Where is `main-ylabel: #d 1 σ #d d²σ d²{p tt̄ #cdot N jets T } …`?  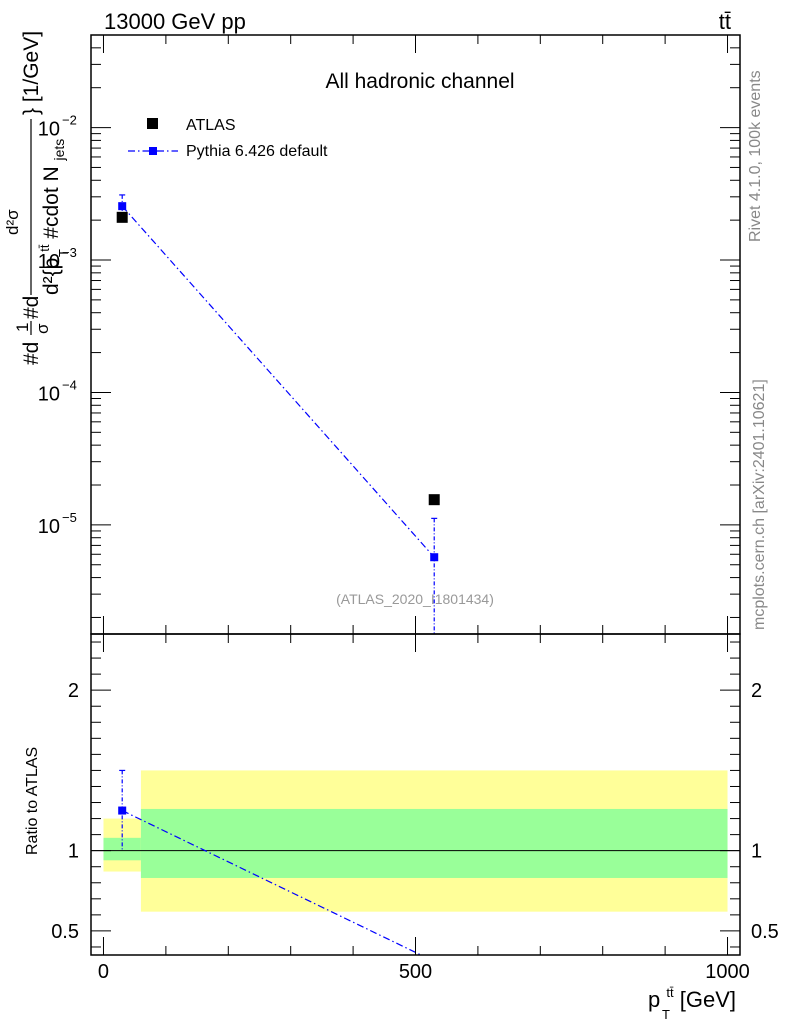
main-ylabel: #d 1 σ #d d²σ d²{p tt̄ #cdot N jets T } … is located at coordinates (37, 198).